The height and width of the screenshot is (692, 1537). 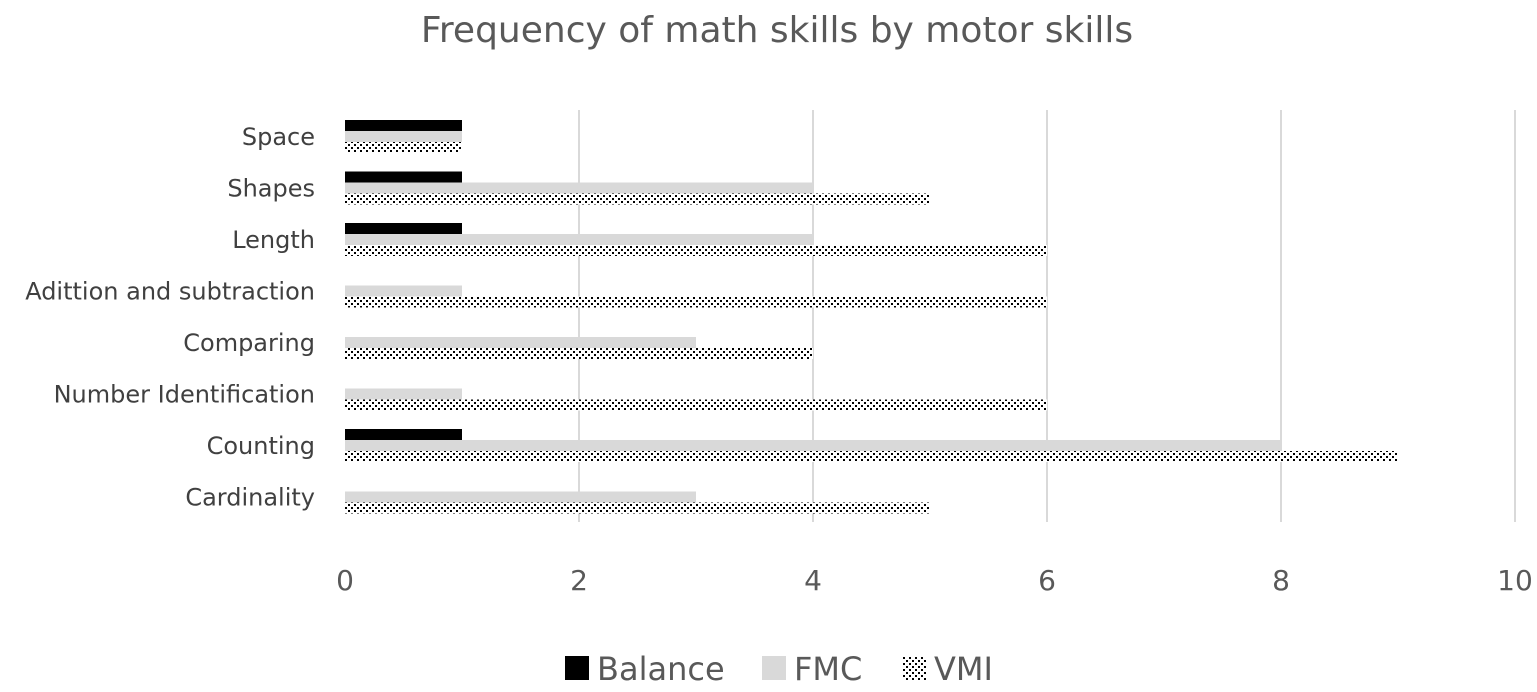 What do you see at coordinates (184, 395) in the screenshot?
I see `category-label: Number Identification` at bounding box center [184, 395].